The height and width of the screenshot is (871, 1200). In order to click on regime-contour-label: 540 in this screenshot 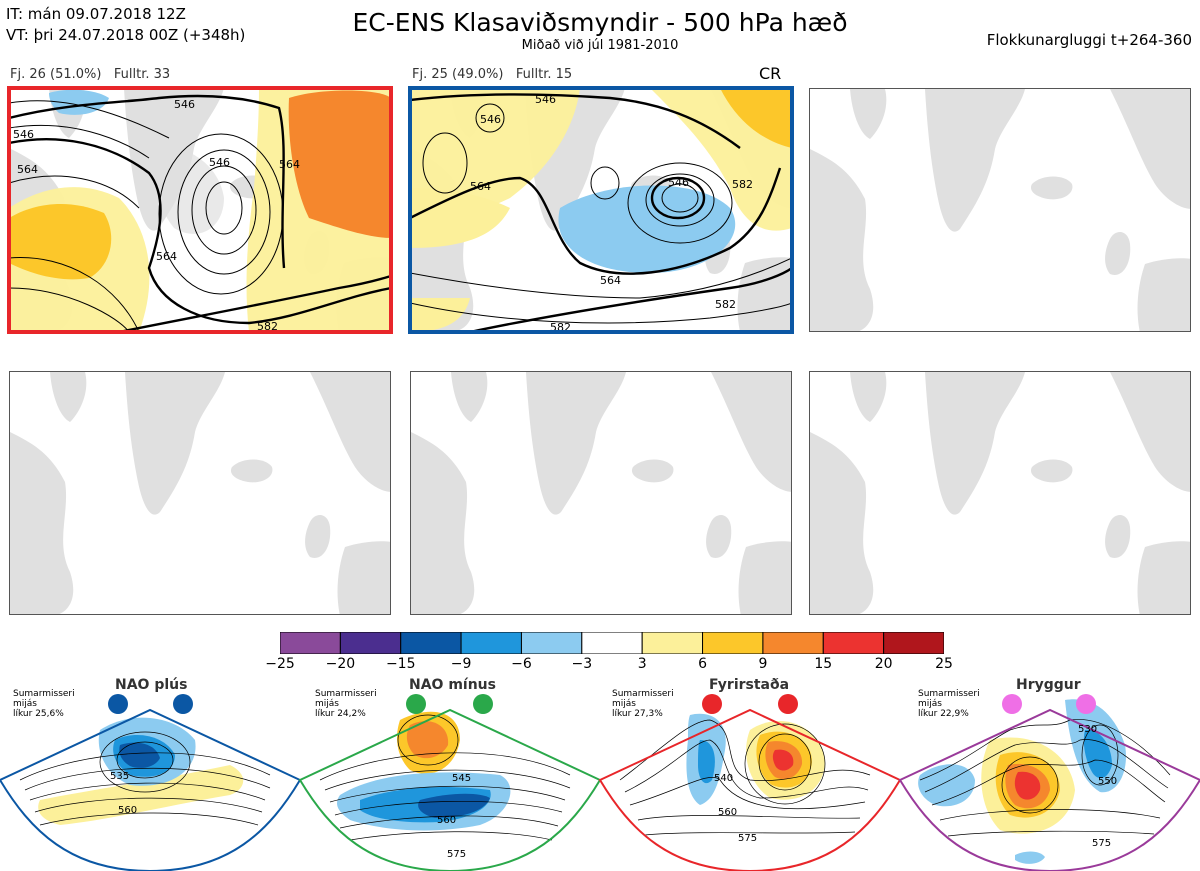, I will do `click(723, 778)`.